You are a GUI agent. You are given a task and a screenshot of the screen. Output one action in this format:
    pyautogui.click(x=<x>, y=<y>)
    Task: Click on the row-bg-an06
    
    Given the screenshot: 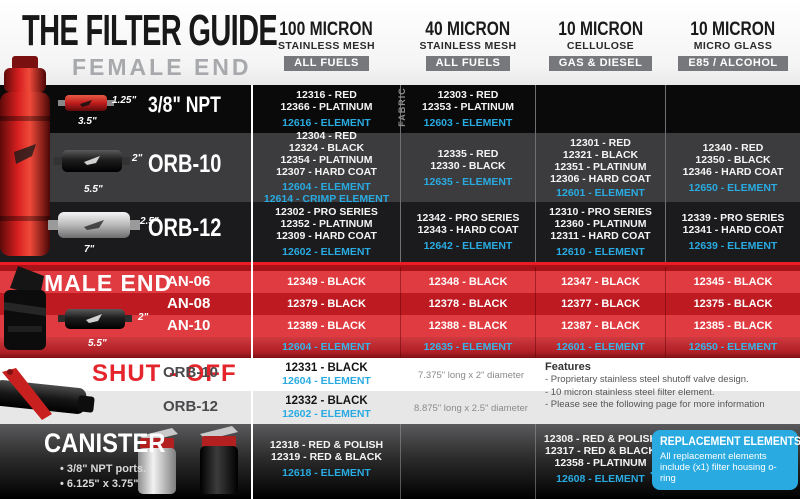 What is the action you would take?
    pyautogui.click(x=400, y=282)
    